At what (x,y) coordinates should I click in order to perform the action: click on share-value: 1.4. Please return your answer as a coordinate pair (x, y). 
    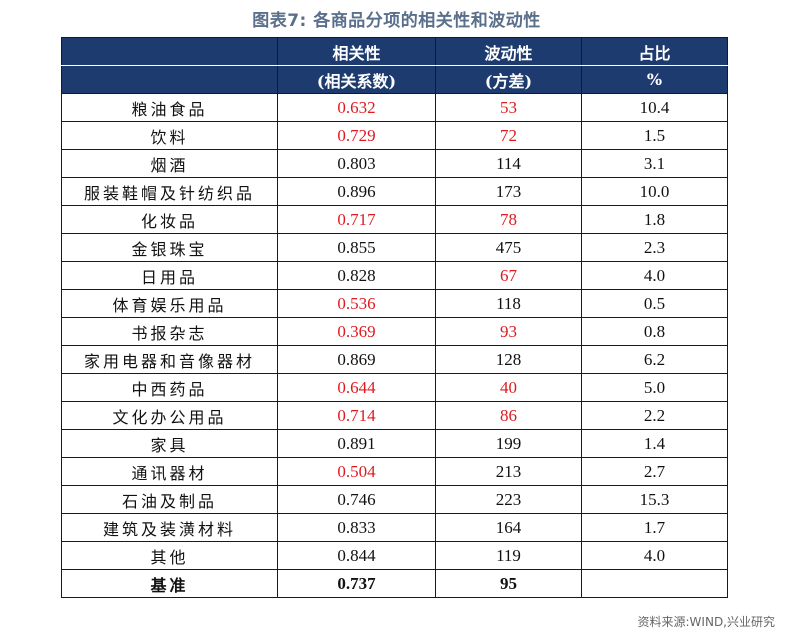
    Looking at the image, I should click on (654, 443).